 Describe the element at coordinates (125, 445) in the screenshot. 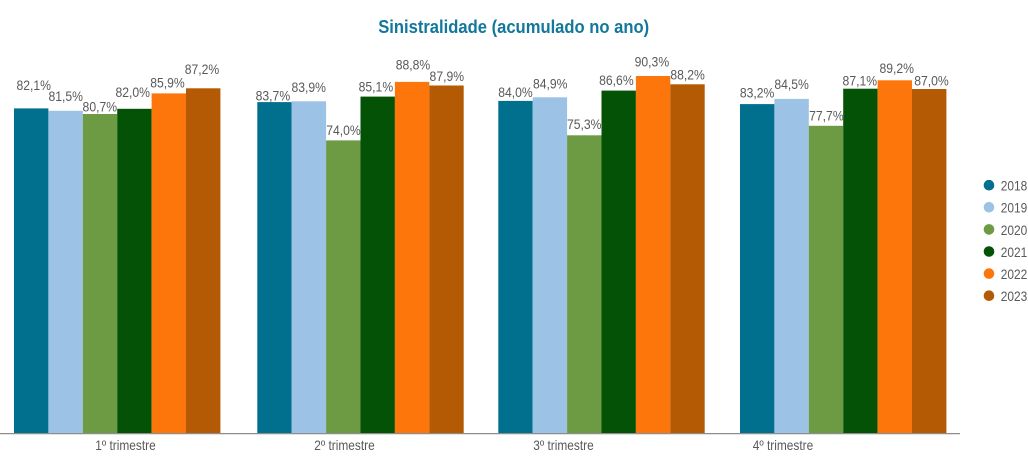

I see `svg-text: 1º trimestre` at that location.